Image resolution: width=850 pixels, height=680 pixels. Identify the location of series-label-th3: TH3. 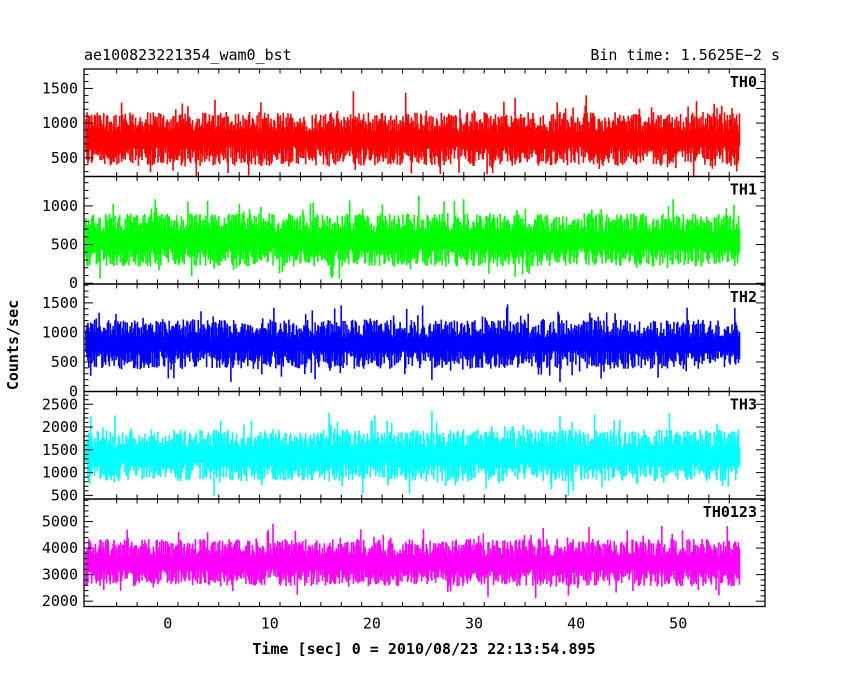
(743, 405).